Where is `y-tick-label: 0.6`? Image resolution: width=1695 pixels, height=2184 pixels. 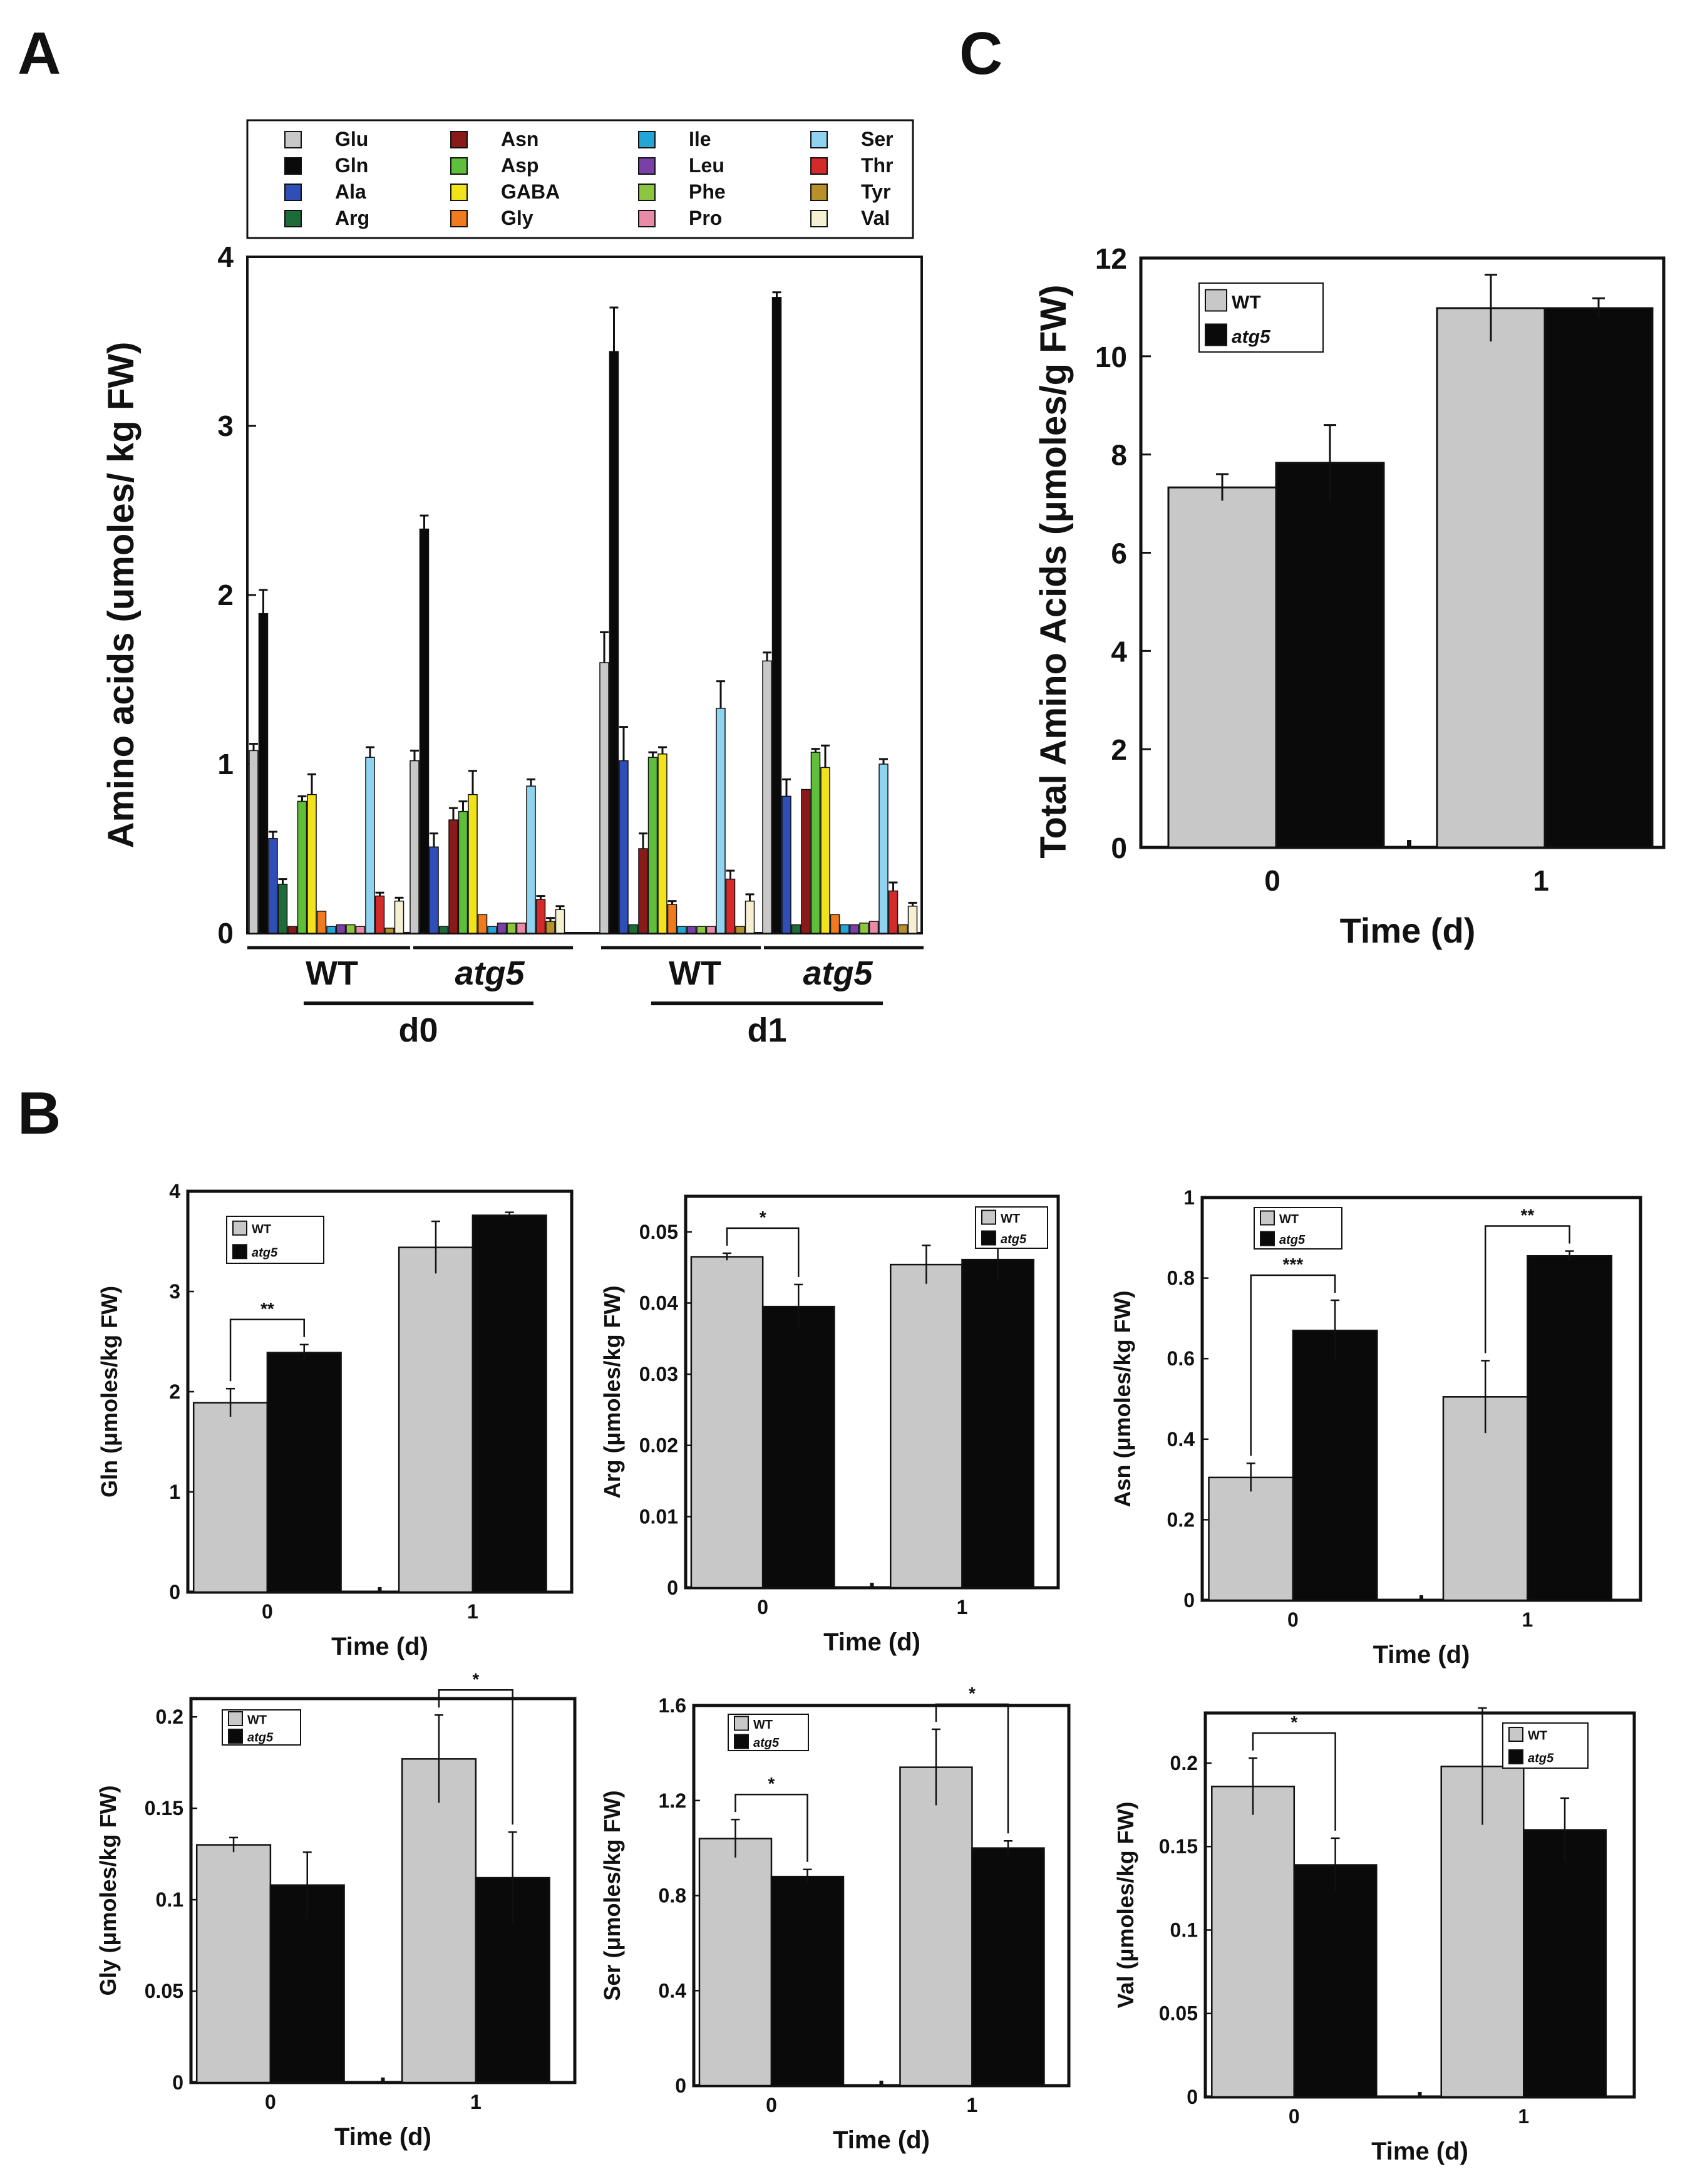 y-tick-label: 0.6 is located at coordinates (1181, 1358).